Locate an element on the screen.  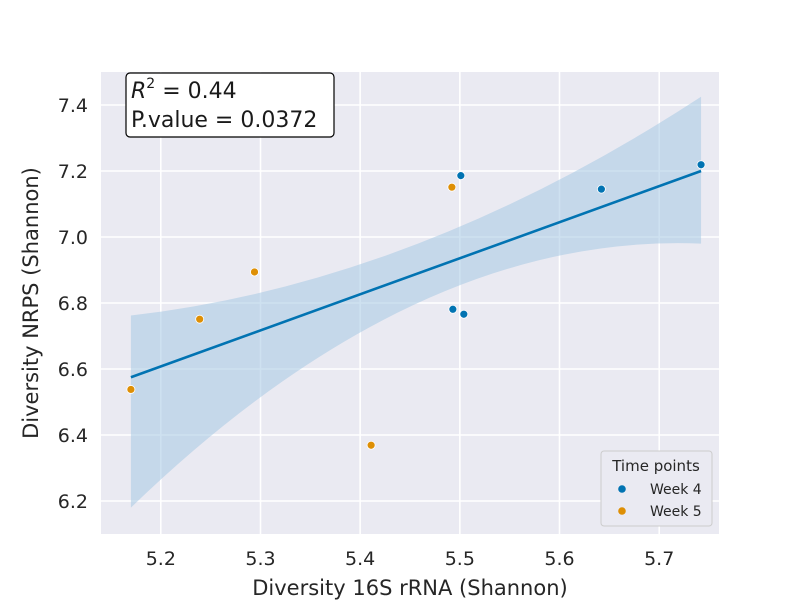
stats-annotation-box is located at coordinates (230, 105).